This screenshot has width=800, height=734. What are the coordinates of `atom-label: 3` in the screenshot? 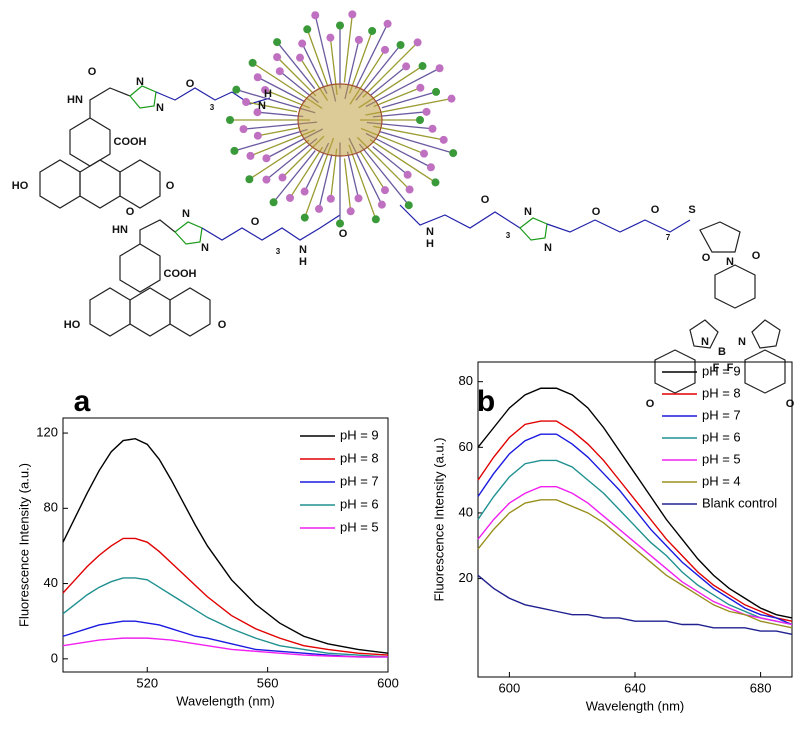 It's located at (278, 251).